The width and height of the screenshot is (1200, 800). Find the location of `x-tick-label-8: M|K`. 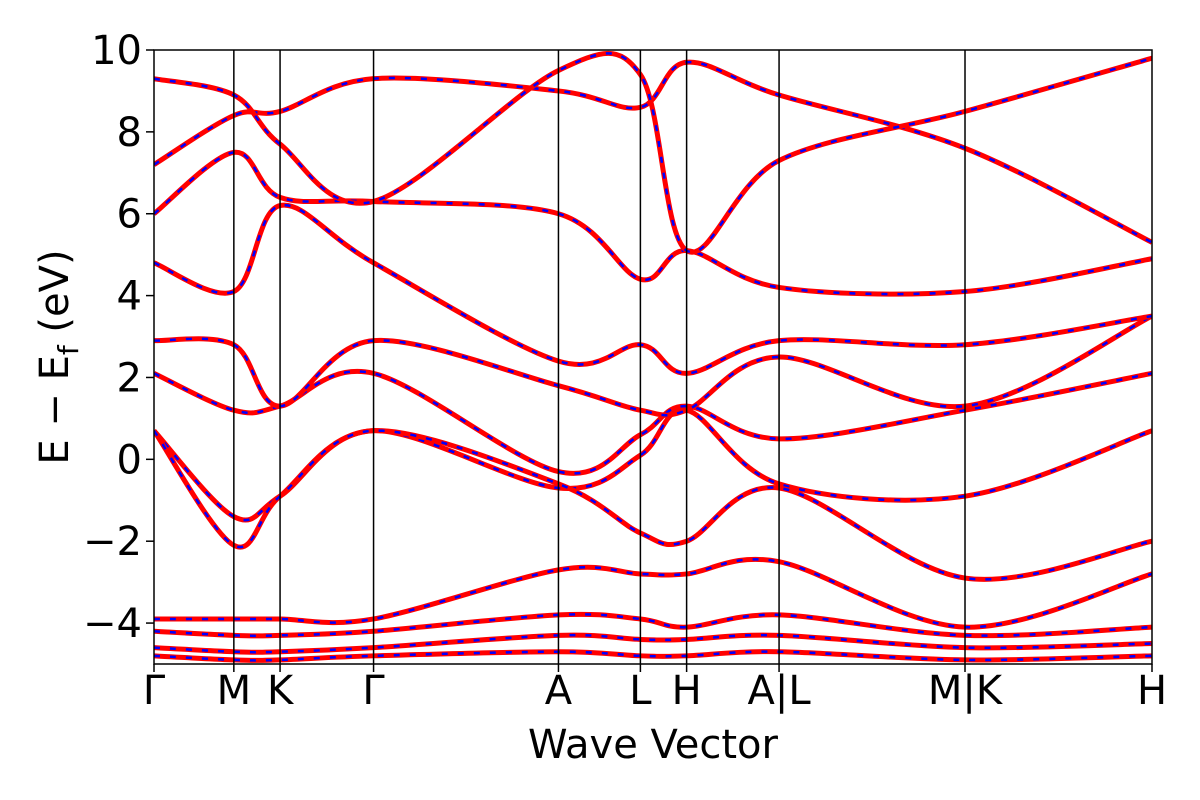

x-tick-label-8: M|K is located at coordinates (966, 691).